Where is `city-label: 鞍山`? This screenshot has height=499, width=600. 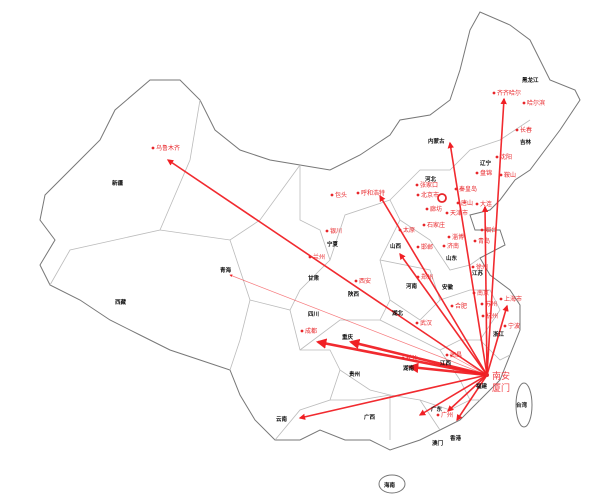
city-label: 鞍山 is located at coordinates (510, 175).